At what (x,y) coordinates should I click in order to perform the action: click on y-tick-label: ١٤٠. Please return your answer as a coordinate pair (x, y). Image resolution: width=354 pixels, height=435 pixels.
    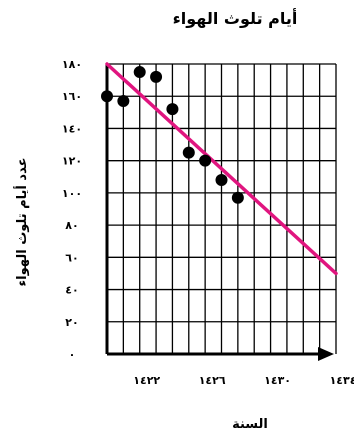
    Looking at the image, I should click on (72, 128).